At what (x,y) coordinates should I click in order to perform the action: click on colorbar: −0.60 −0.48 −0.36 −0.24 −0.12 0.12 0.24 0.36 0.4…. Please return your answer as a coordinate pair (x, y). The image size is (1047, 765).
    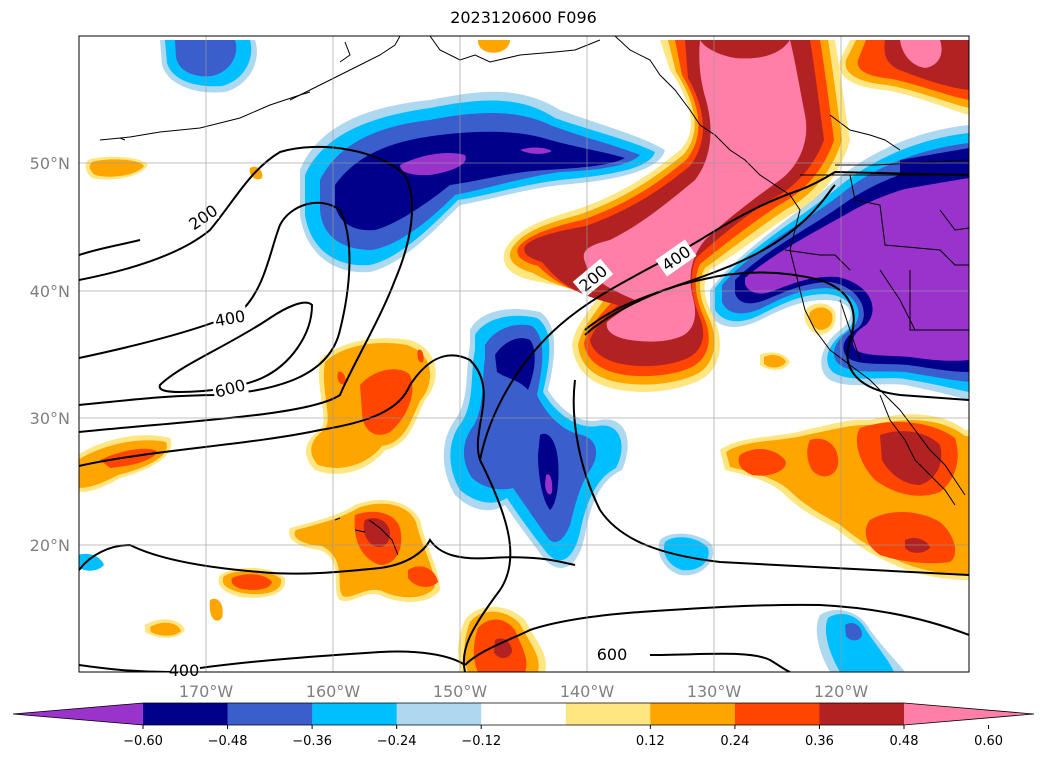
    Looking at the image, I should click on (523, 725).